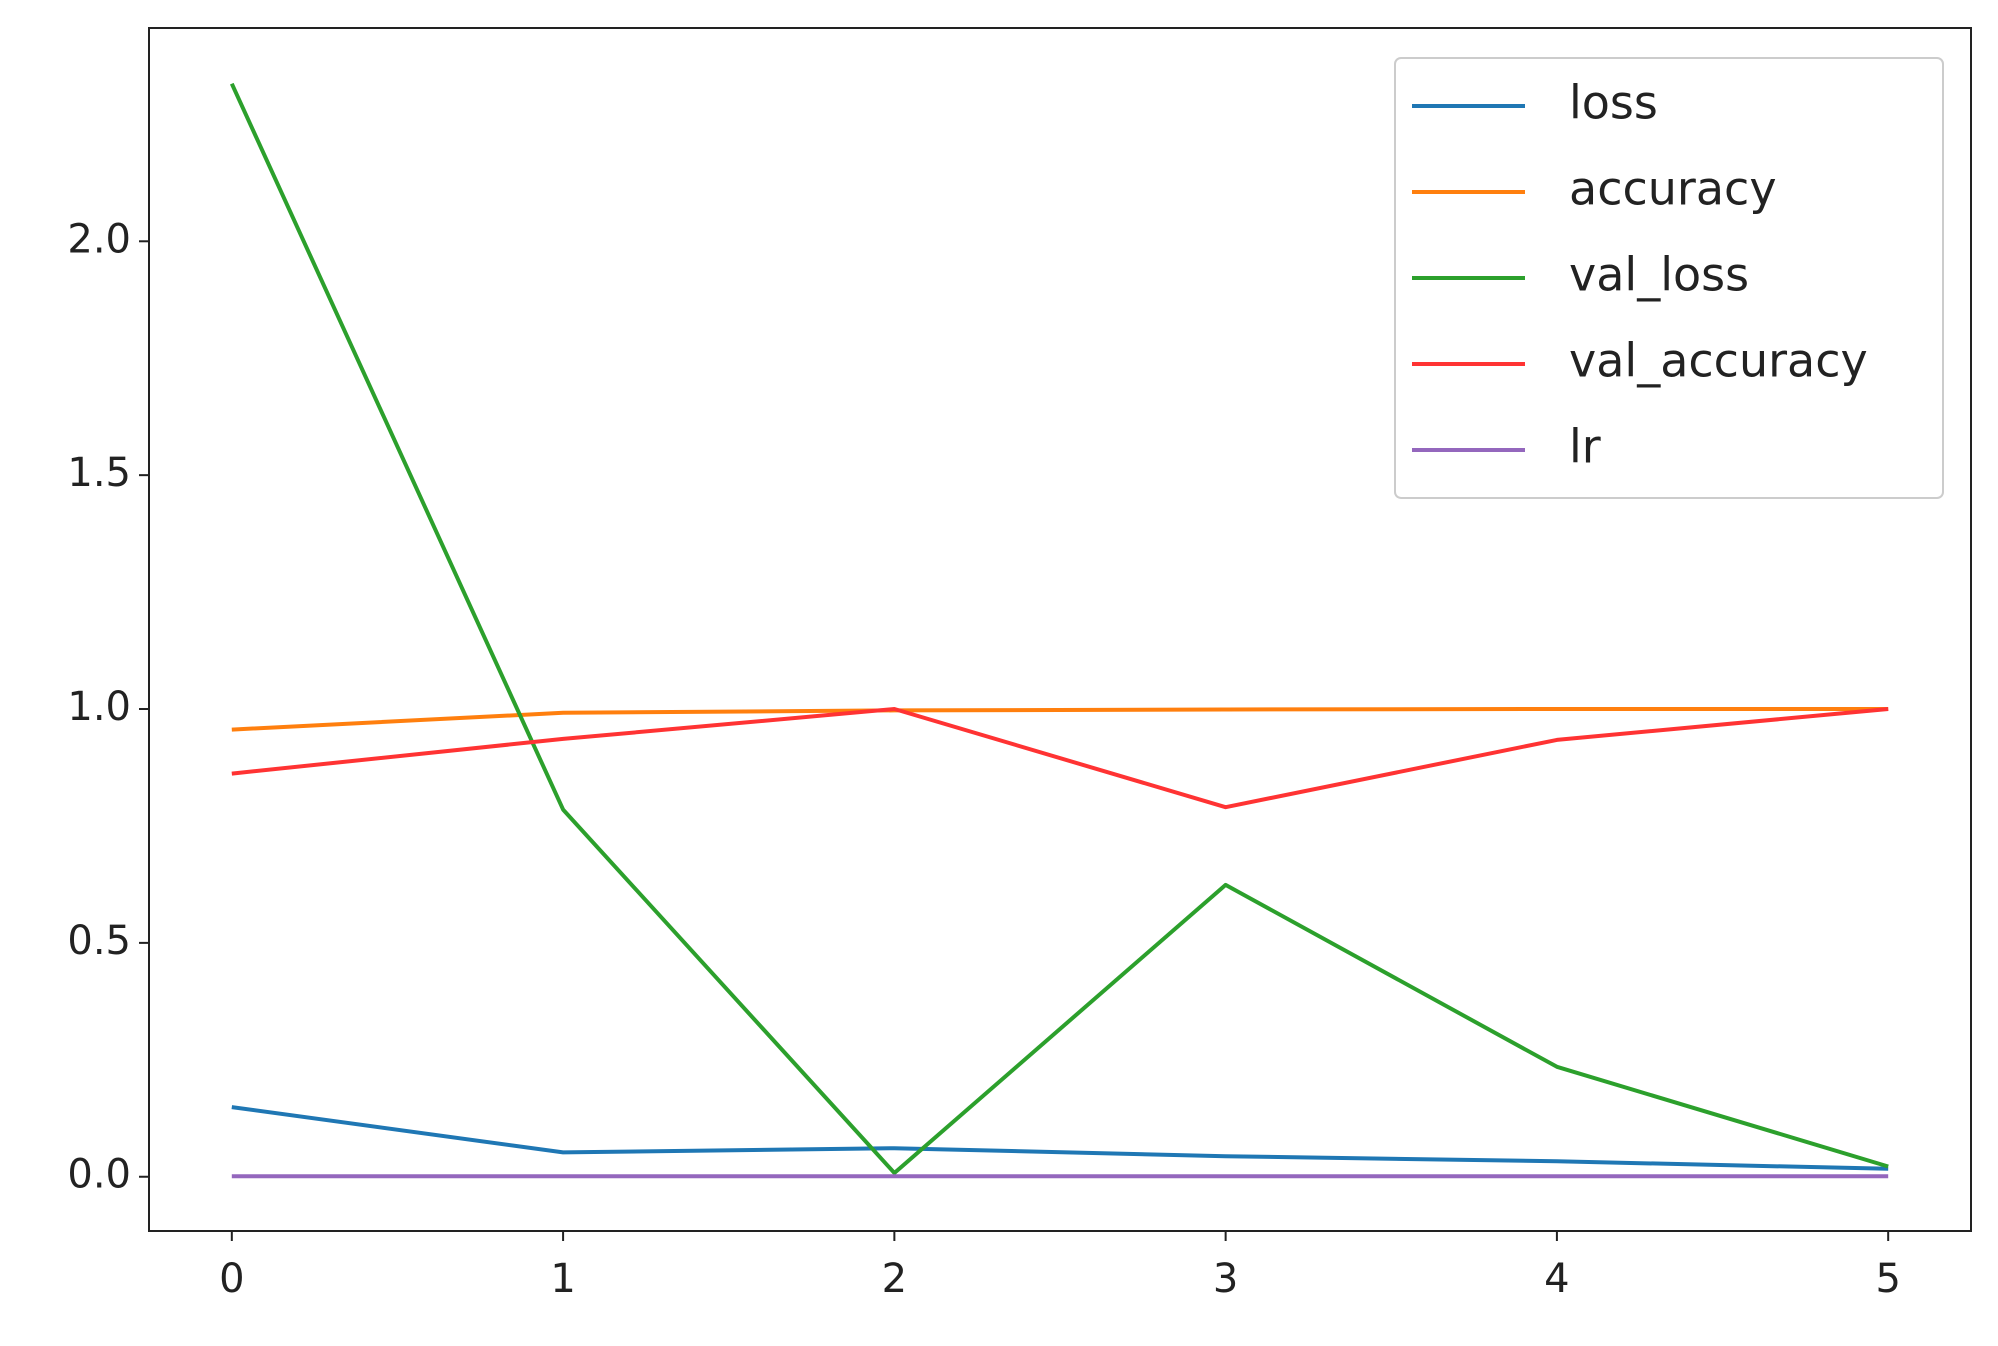 This screenshot has width=1998, height=1346. I want to click on legend-label: lr, so click(1585, 447).